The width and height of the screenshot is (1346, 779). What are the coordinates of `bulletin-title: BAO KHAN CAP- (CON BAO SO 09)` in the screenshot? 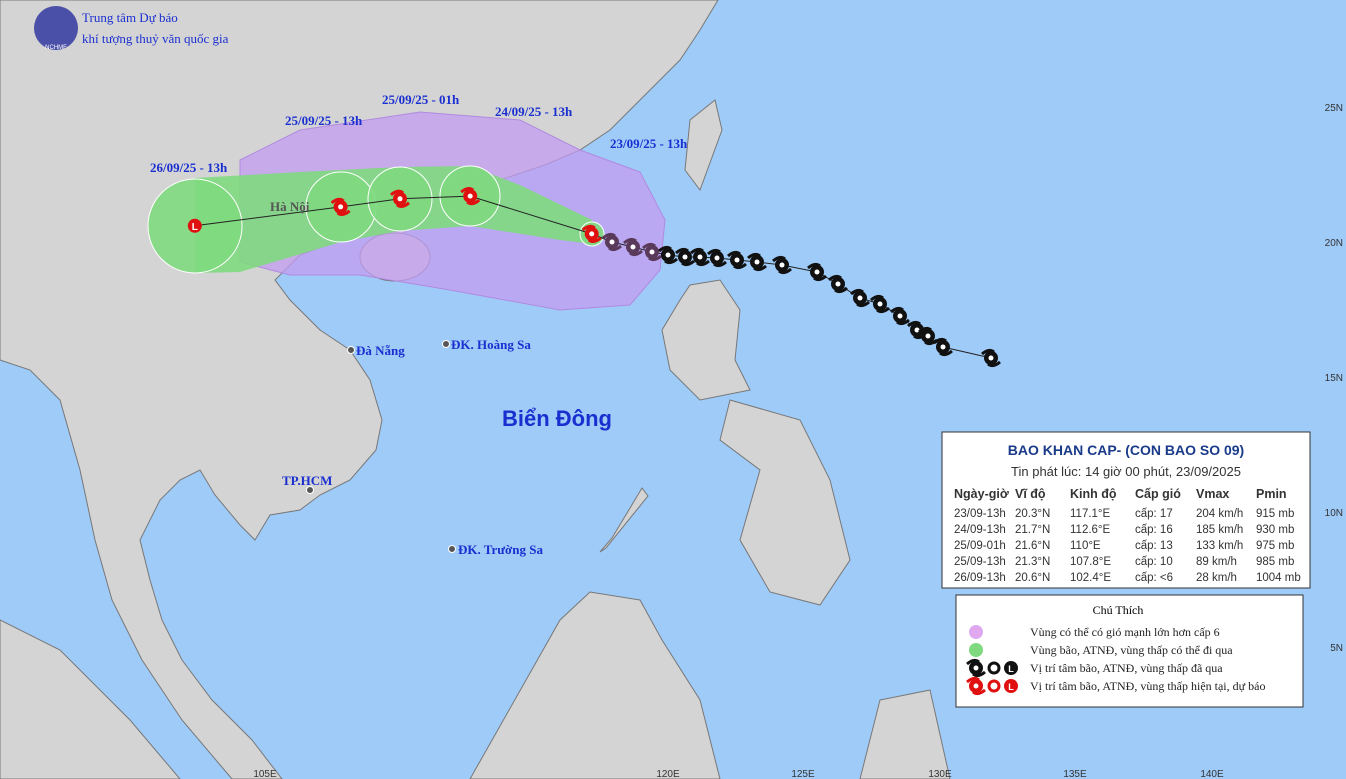 It's located at (1126, 450).